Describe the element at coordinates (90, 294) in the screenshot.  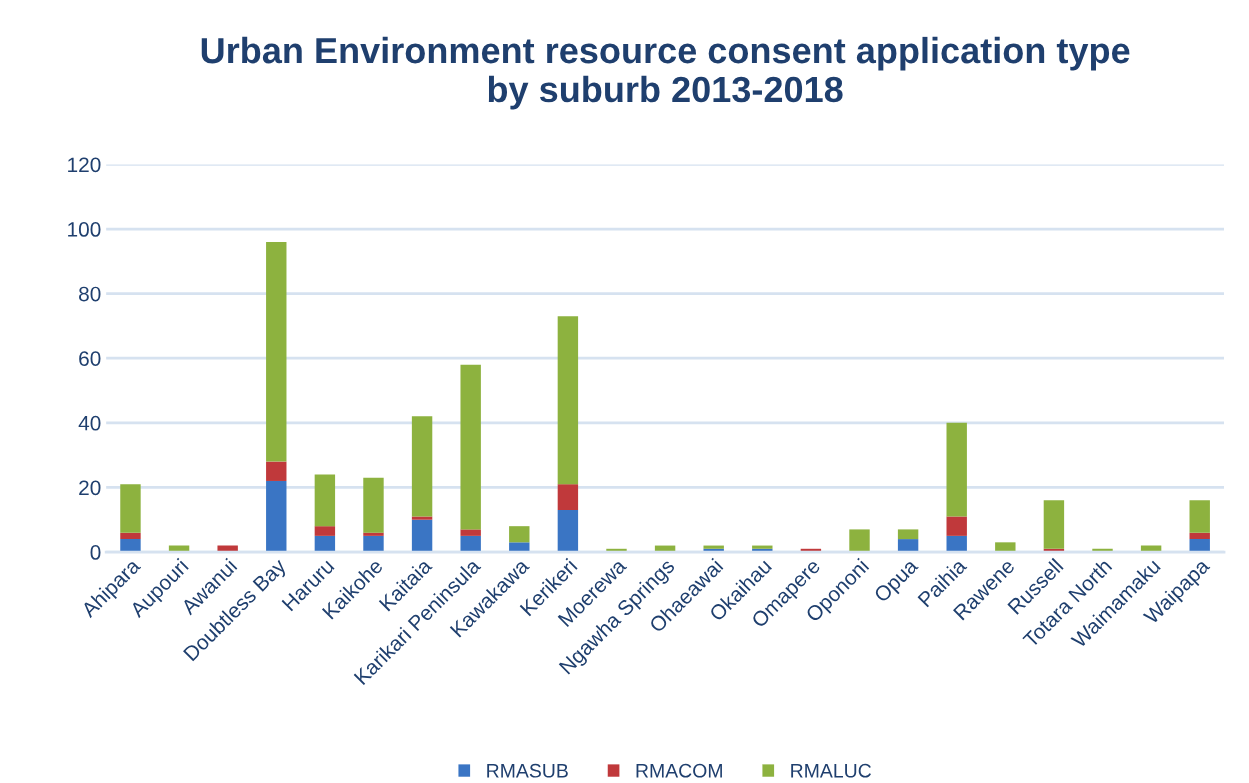
I see `y-tick-label: 80` at that location.